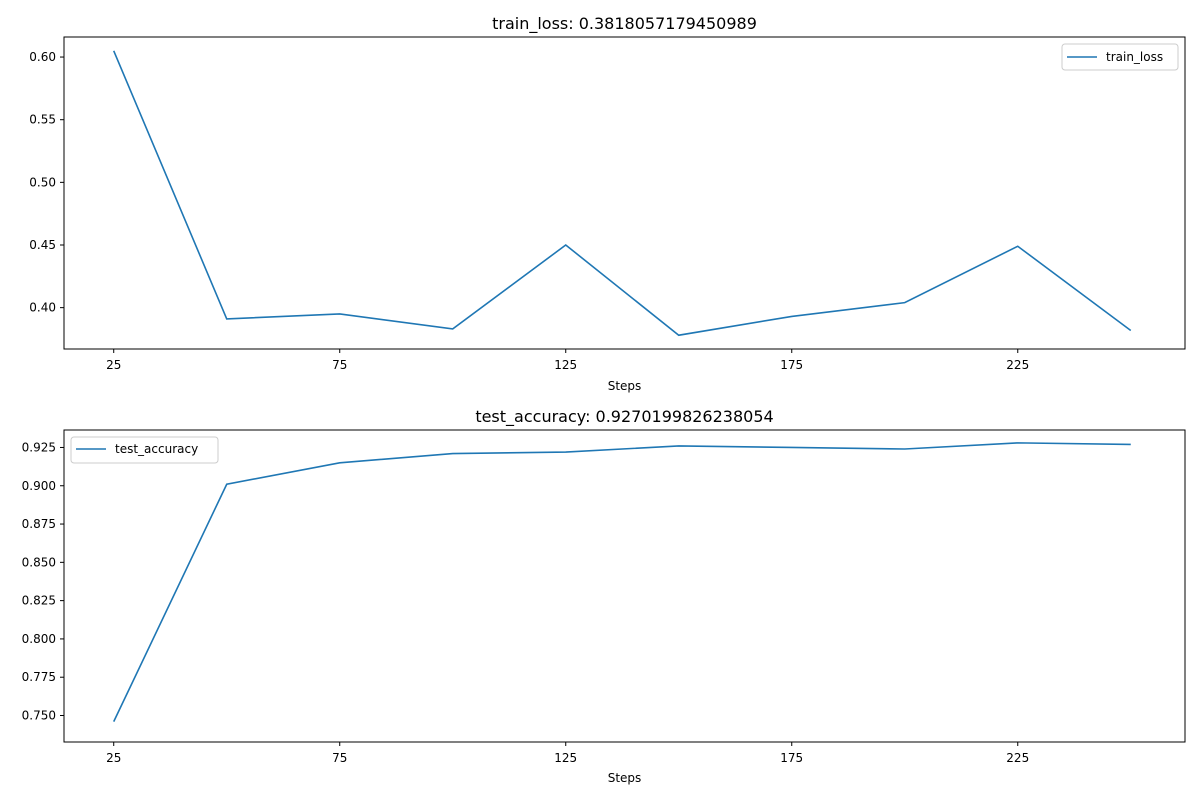 This screenshot has width=1200, height=800. Describe the element at coordinates (791, 365) in the screenshot. I see `train-loss-x-tick-label: 175` at that location.